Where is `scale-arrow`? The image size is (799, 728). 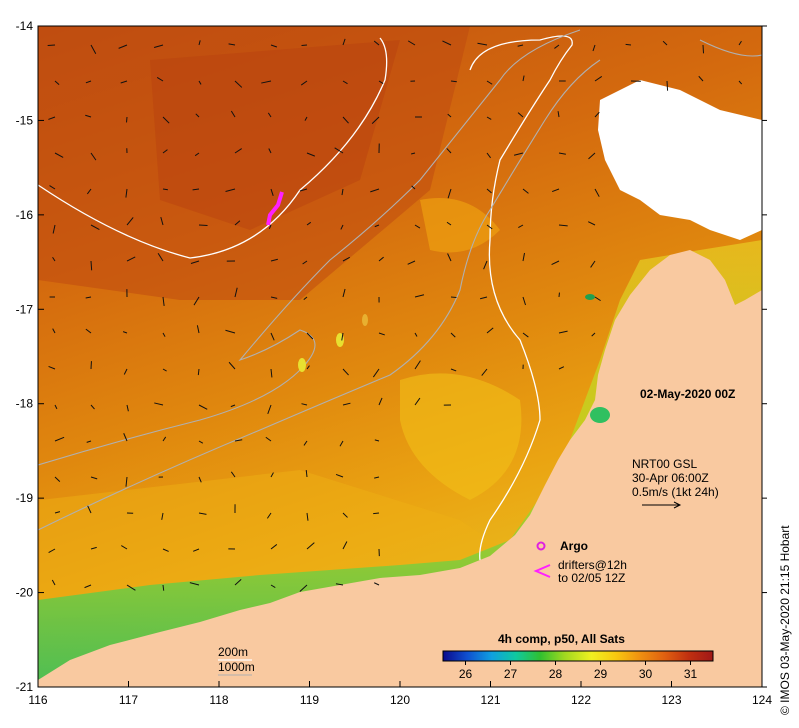 scale-arrow is located at coordinates (662, 505).